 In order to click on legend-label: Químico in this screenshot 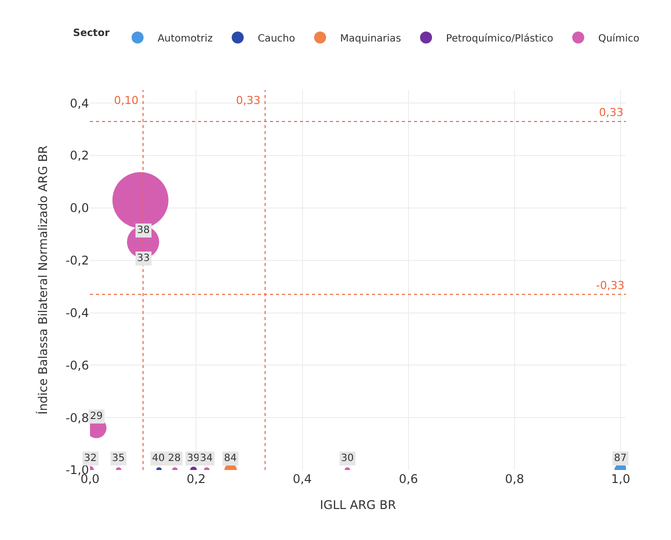, I will do `click(619, 38)`.